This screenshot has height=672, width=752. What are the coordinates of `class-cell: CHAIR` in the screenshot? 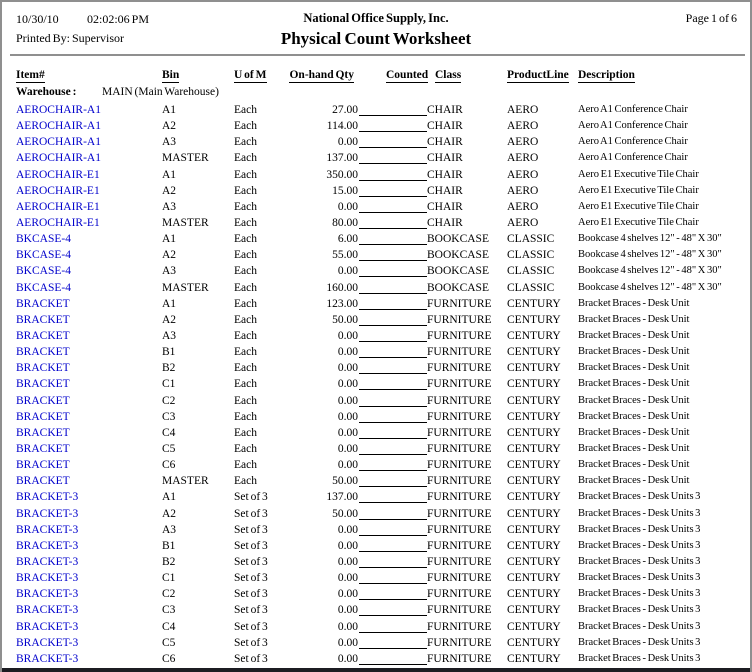 It's located at (445, 222).